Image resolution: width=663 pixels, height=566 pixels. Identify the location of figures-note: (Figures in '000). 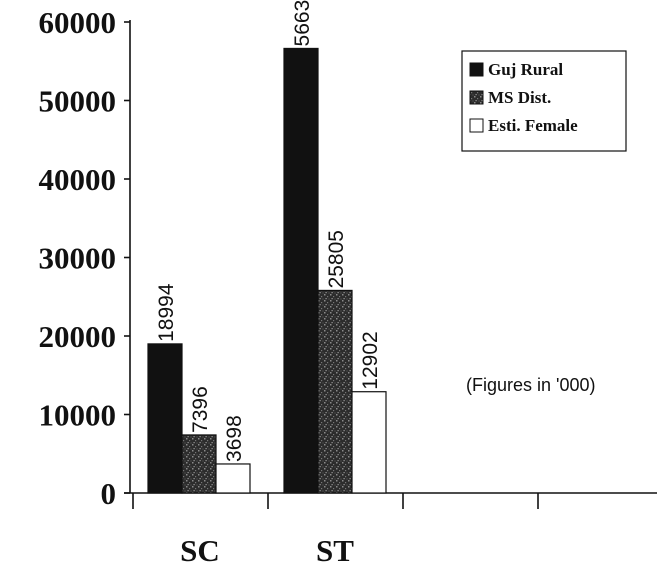
(531, 385).